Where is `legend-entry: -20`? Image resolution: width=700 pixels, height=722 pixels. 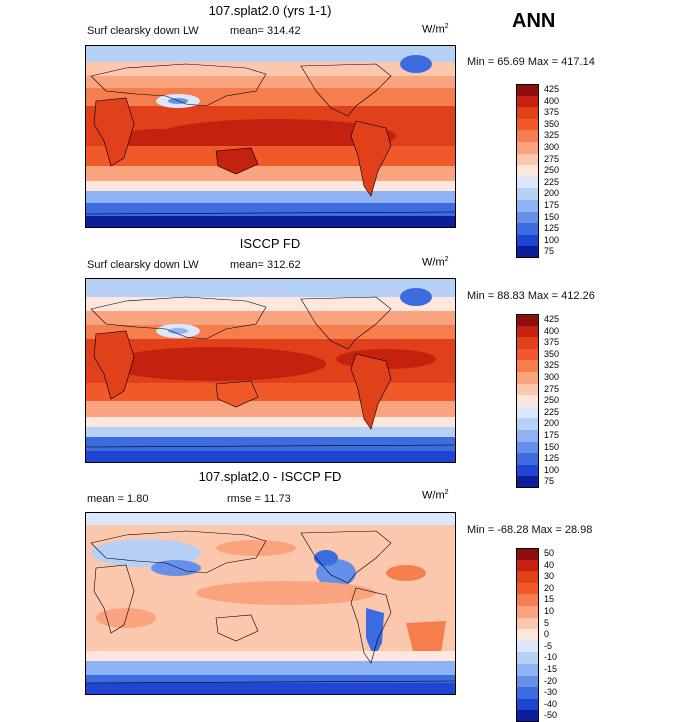 legend-entry: -20 is located at coordinates (572, 681).